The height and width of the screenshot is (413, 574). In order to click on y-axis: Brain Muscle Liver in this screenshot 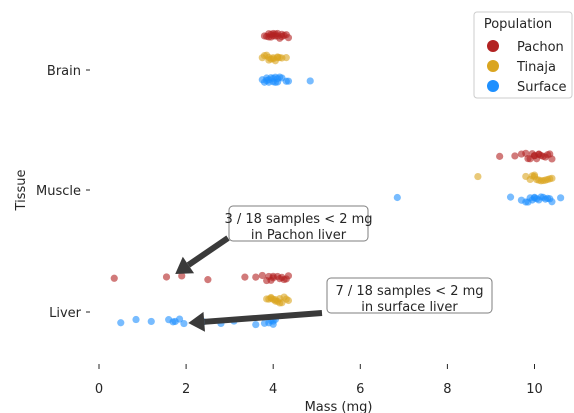, I will do `click(63, 192)`.